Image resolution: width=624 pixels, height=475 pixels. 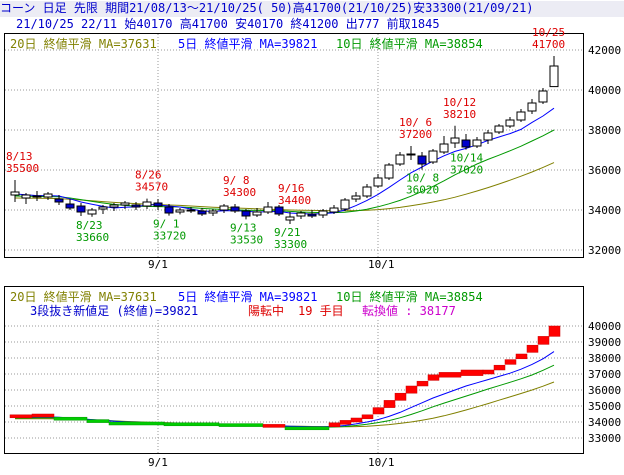 What do you see at coordinates (92, 237) in the screenshot?
I see `low-label-price: 33660` at bounding box center [92, 237].